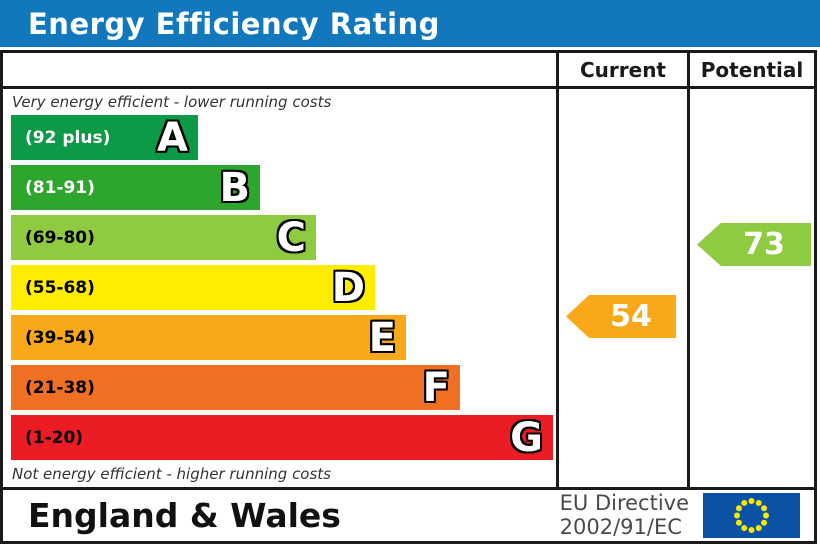  I want to click on current-column-header: Current, so click(624, 71).